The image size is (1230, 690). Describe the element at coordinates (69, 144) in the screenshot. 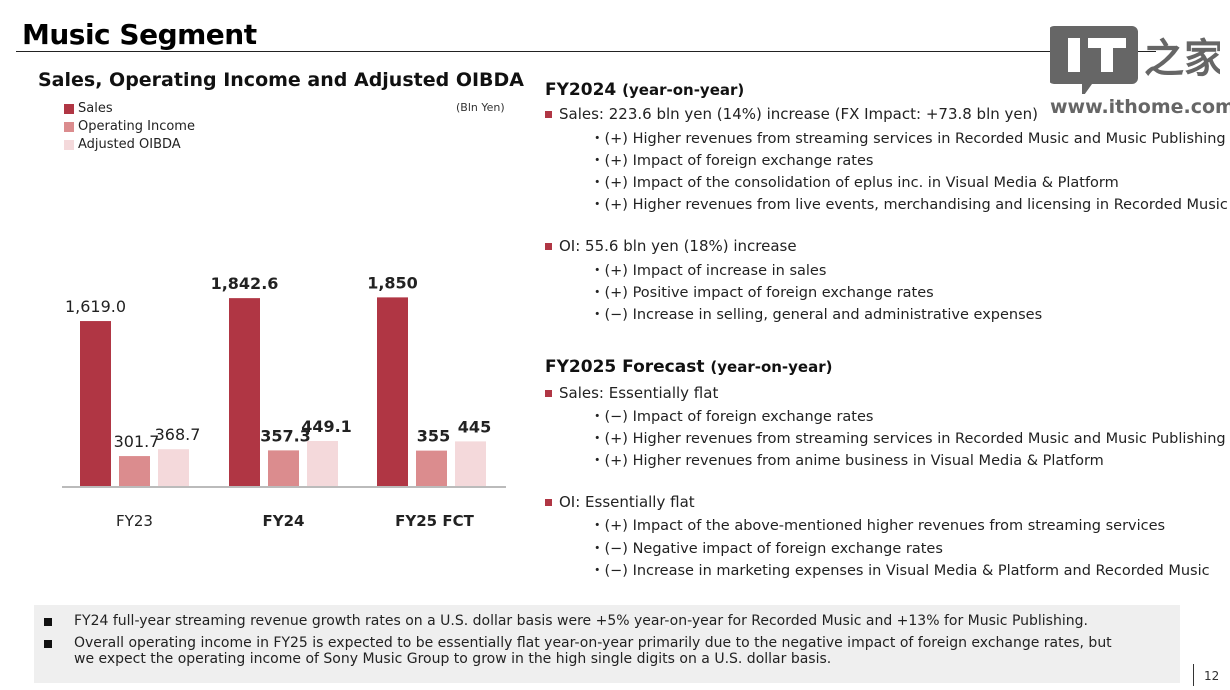

I see `legend-swatch-adjusted-oibda` at that location.